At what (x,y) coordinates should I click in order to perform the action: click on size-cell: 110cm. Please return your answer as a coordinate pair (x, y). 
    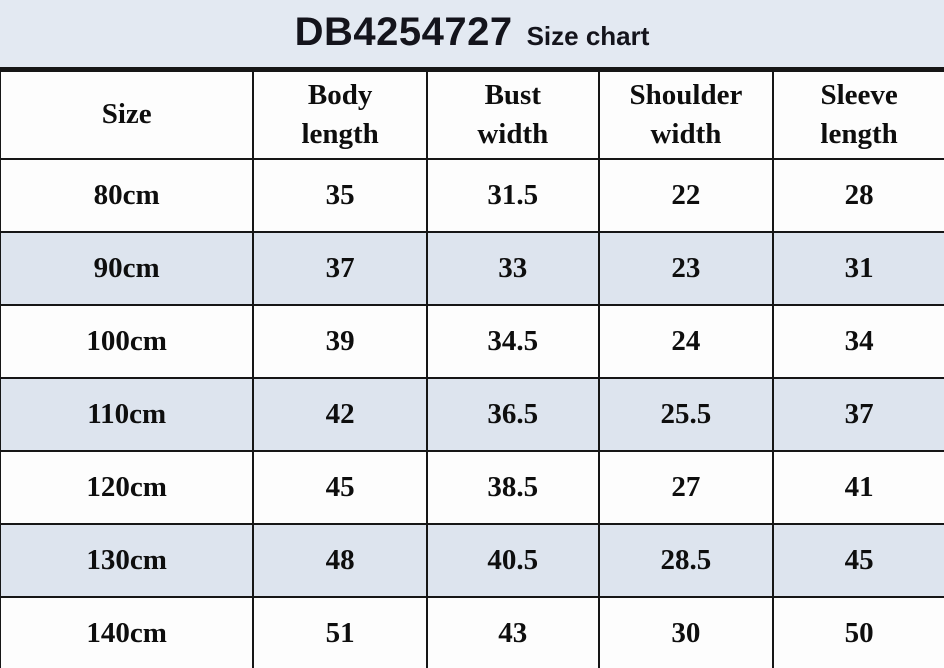
    Looking at the image, I should click on (127, 414).